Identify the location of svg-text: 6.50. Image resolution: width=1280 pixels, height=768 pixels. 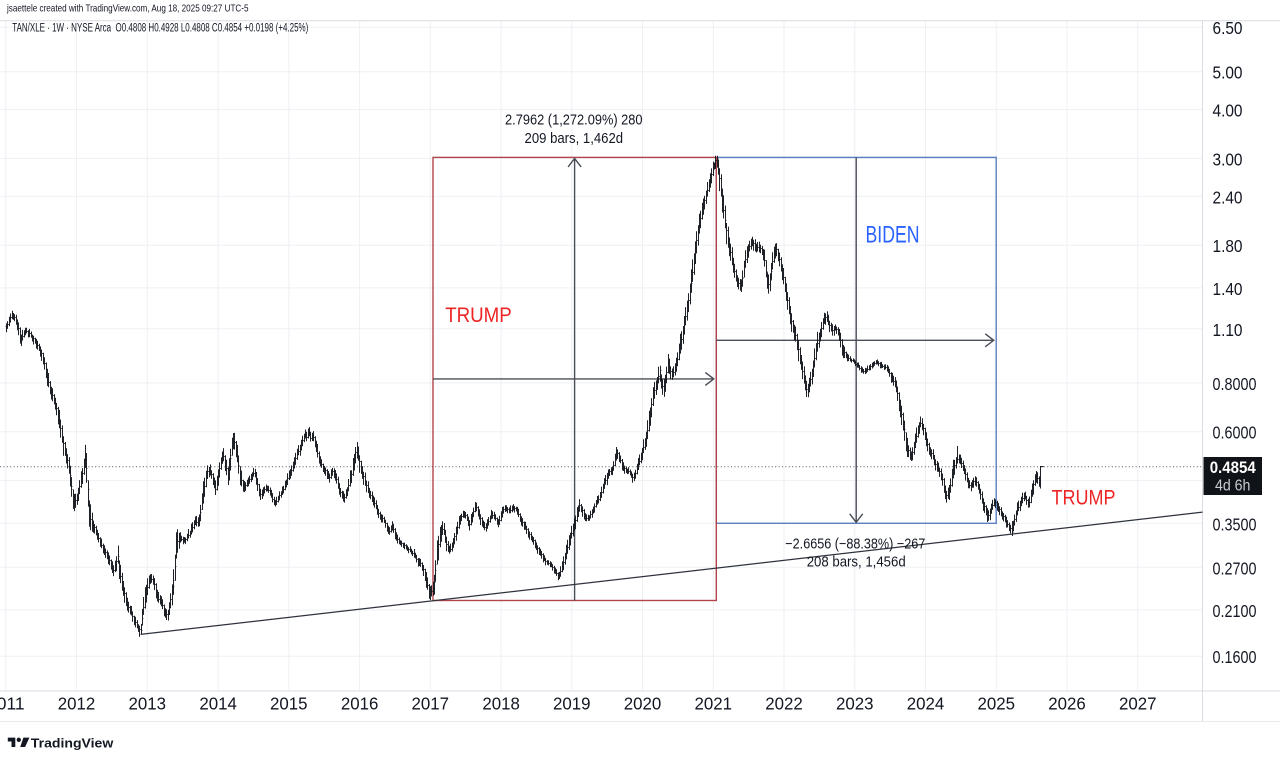
(1228, 28).